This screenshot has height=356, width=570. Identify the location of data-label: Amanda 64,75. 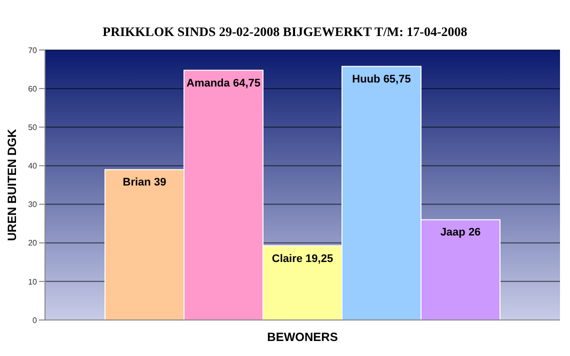
(223, 83).